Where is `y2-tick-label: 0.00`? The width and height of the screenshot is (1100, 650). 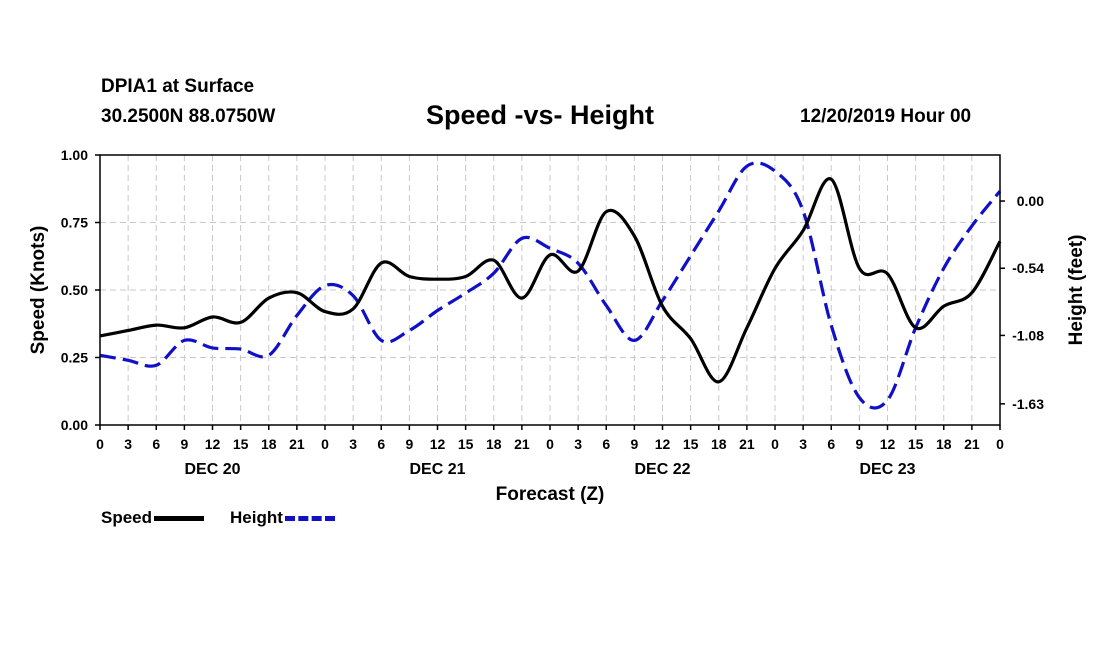
y2-tick-label: 0.00 is located at coordinates (1030, 201).